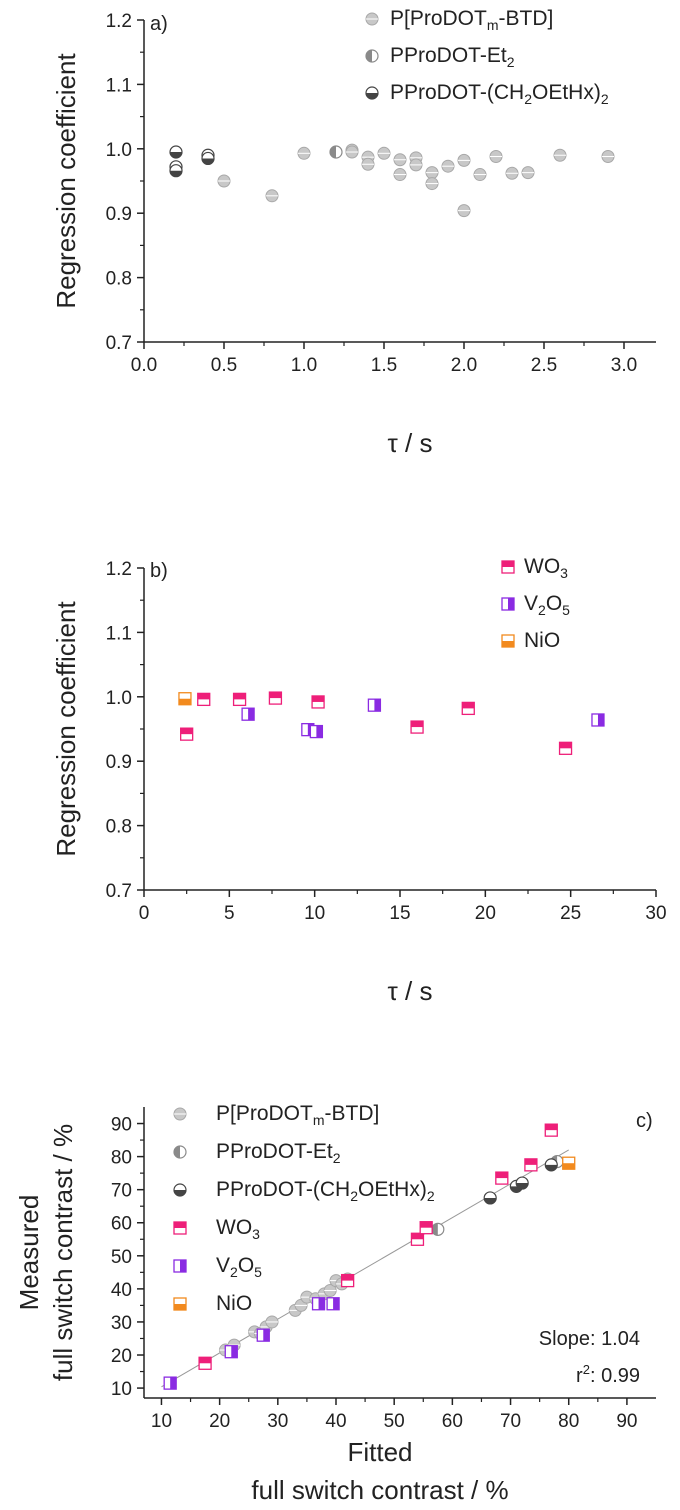 This screenshot has width=680, height=1510. Describe the element at coordinates (121, 1323) in the screenshot. I see `y-tick-label: 30` at that location.